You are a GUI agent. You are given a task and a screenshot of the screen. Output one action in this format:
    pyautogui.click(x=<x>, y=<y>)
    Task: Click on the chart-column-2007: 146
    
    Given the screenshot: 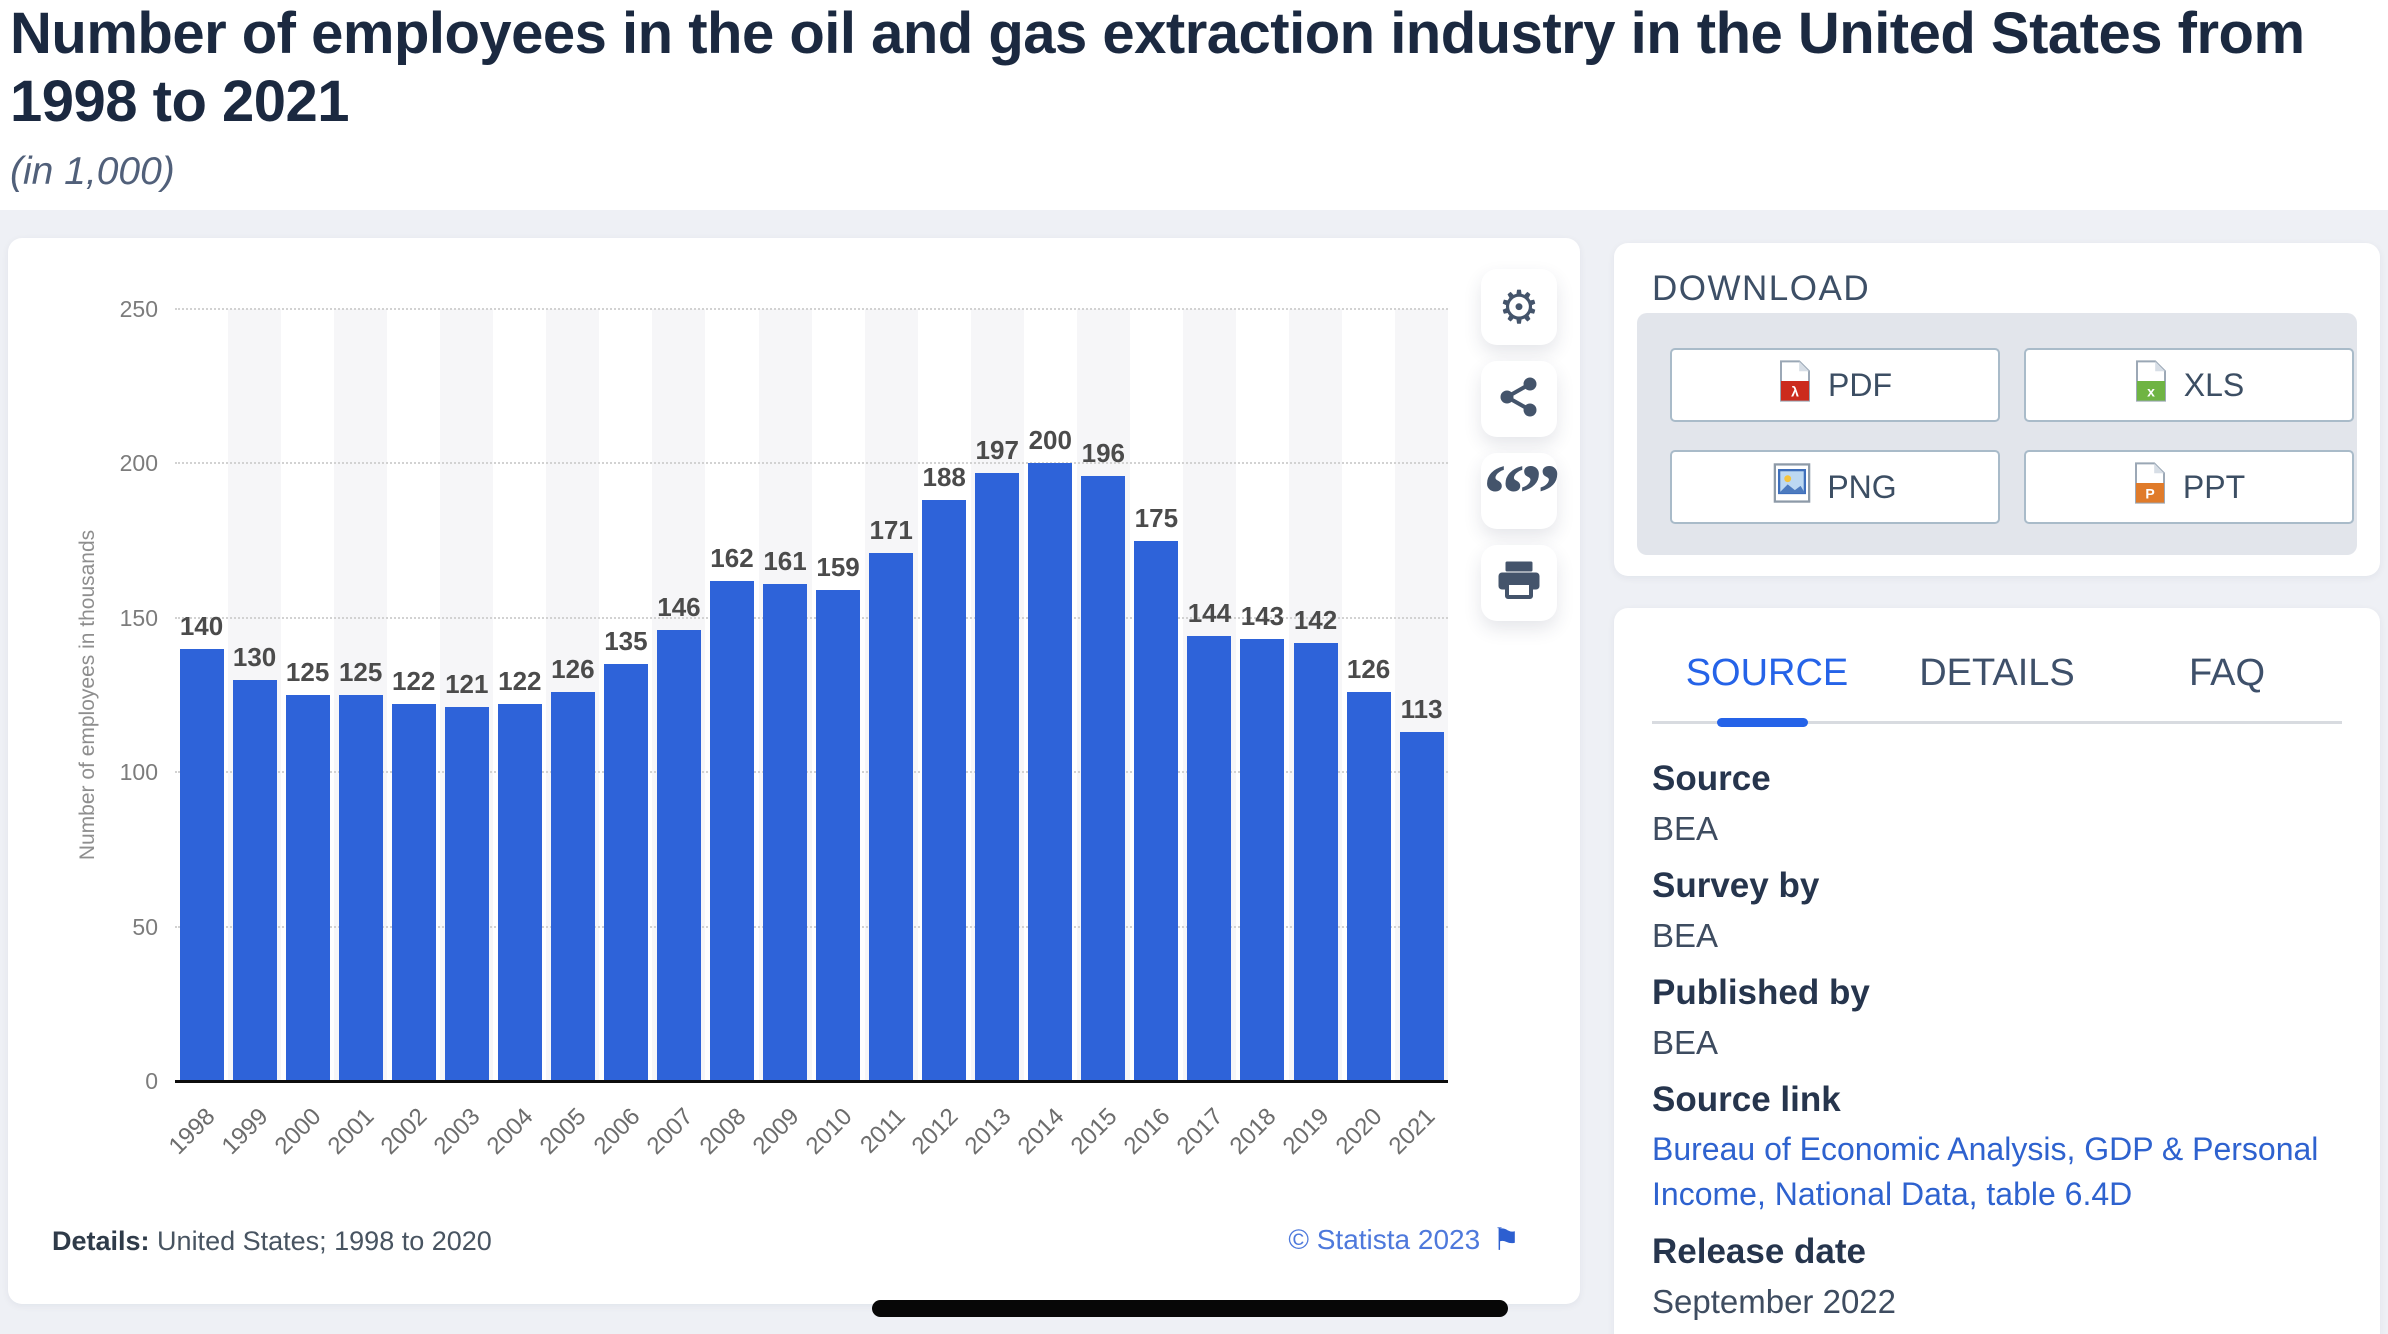 What is the action you would take?
    pyautogui.click(x=678, y=695)
    